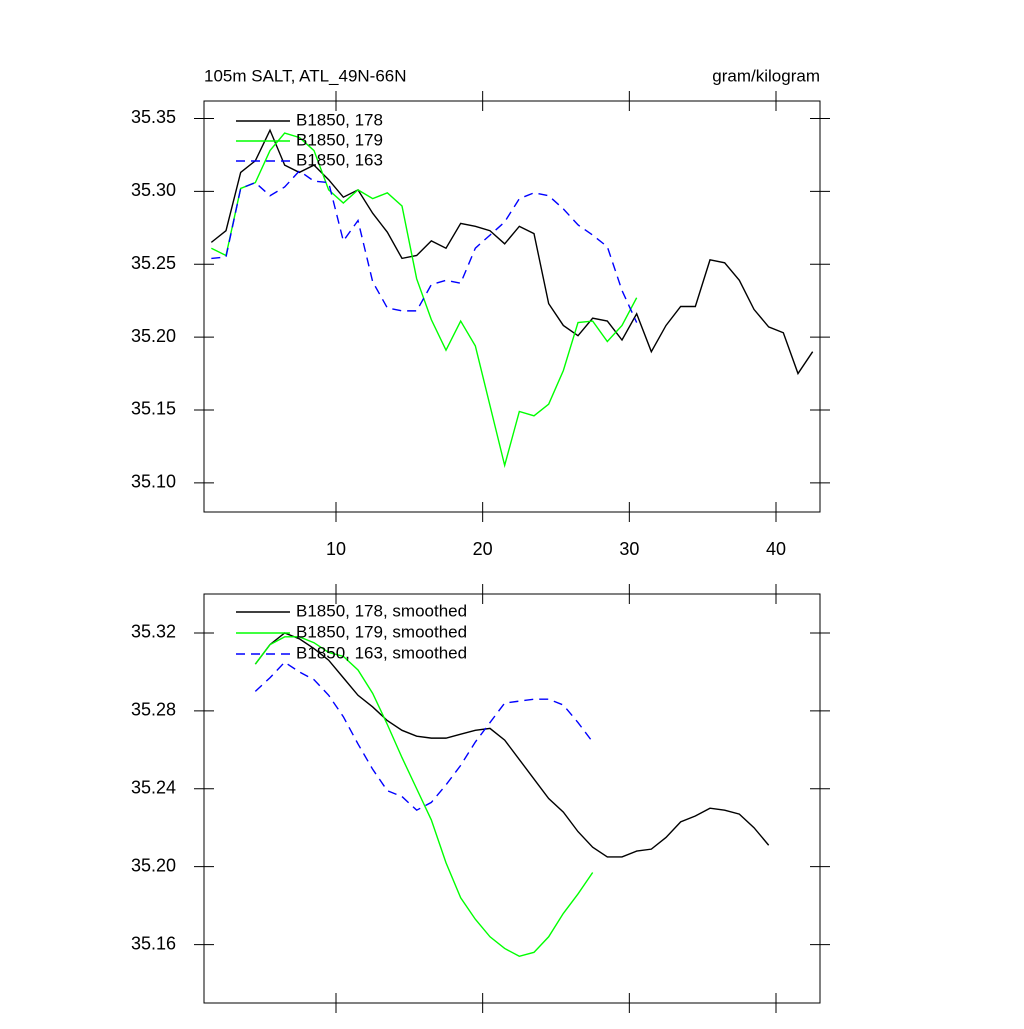 This screenshot has height=1029, width=1024. What do you see at coordinates (153, 409) in the screenshot?
I see `y-tick-label: 35.15` at bounding box center [153, 409].